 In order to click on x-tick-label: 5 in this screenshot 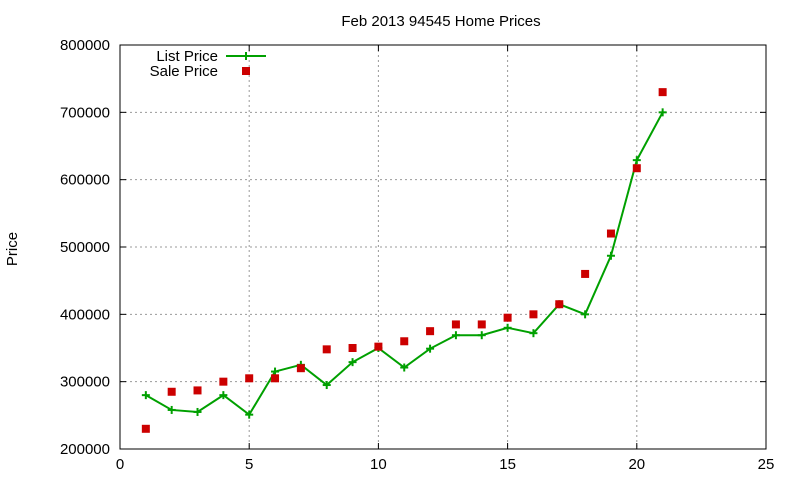, I will do `click(249, 464)`.